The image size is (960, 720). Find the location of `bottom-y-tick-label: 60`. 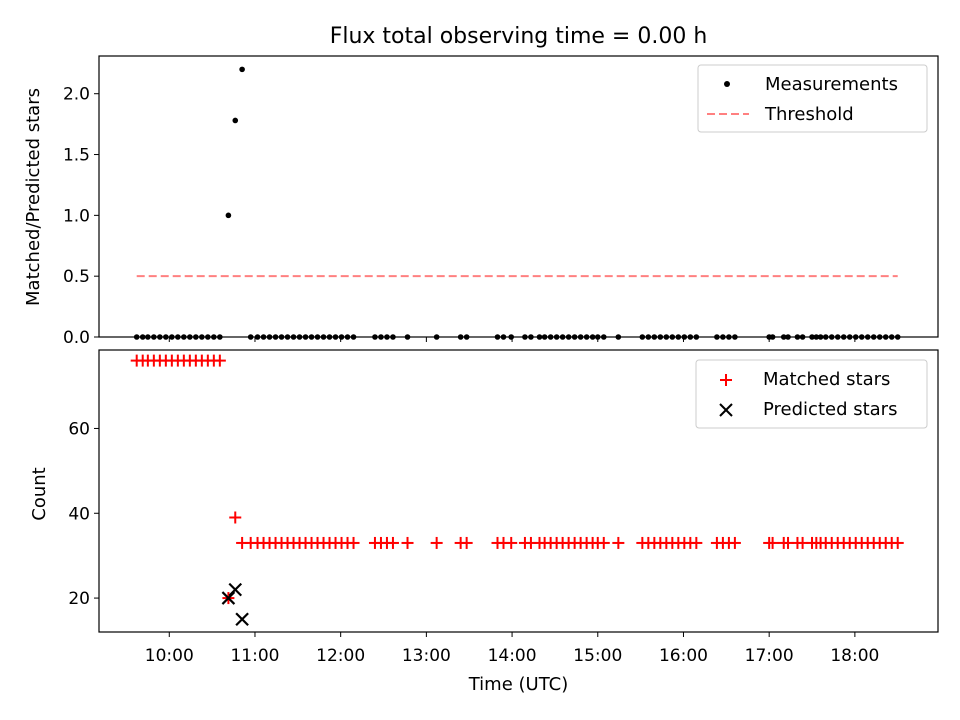

bottom-y-tick-label: 60 is located at coordinates (79, 429).